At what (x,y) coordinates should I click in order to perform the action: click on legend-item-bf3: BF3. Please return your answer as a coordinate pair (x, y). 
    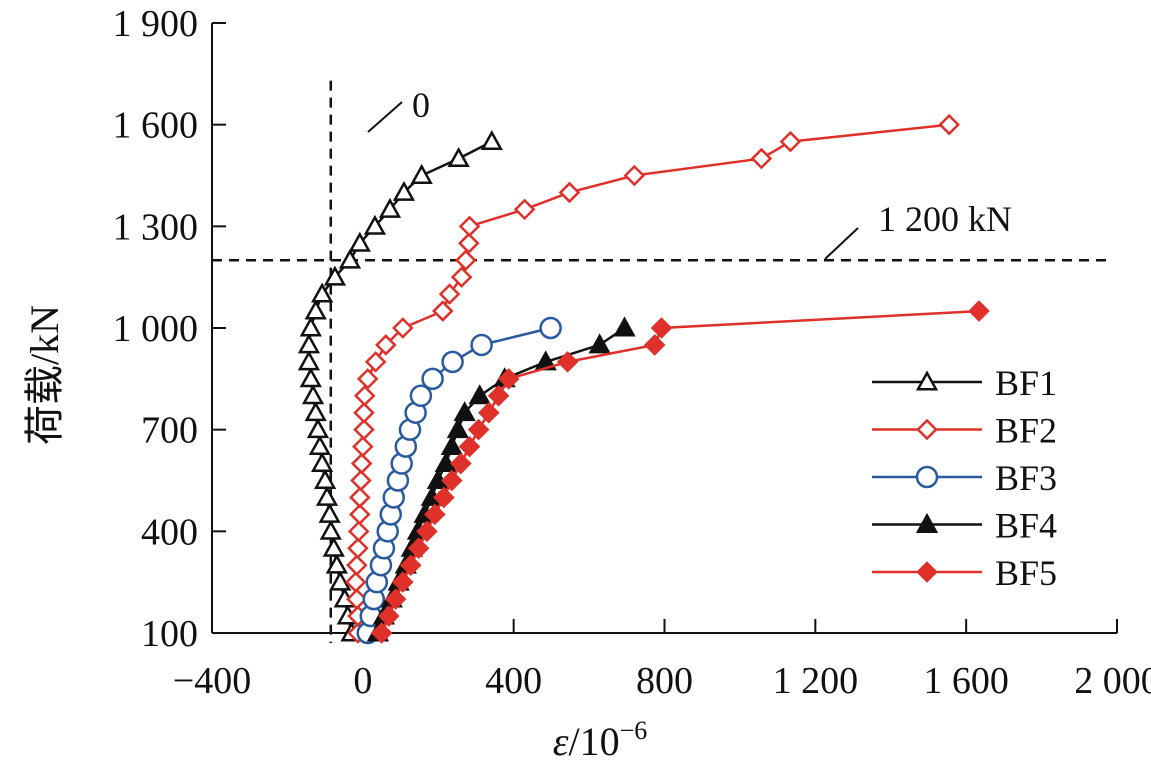
    Looking at the image, I should click on (964, 478).